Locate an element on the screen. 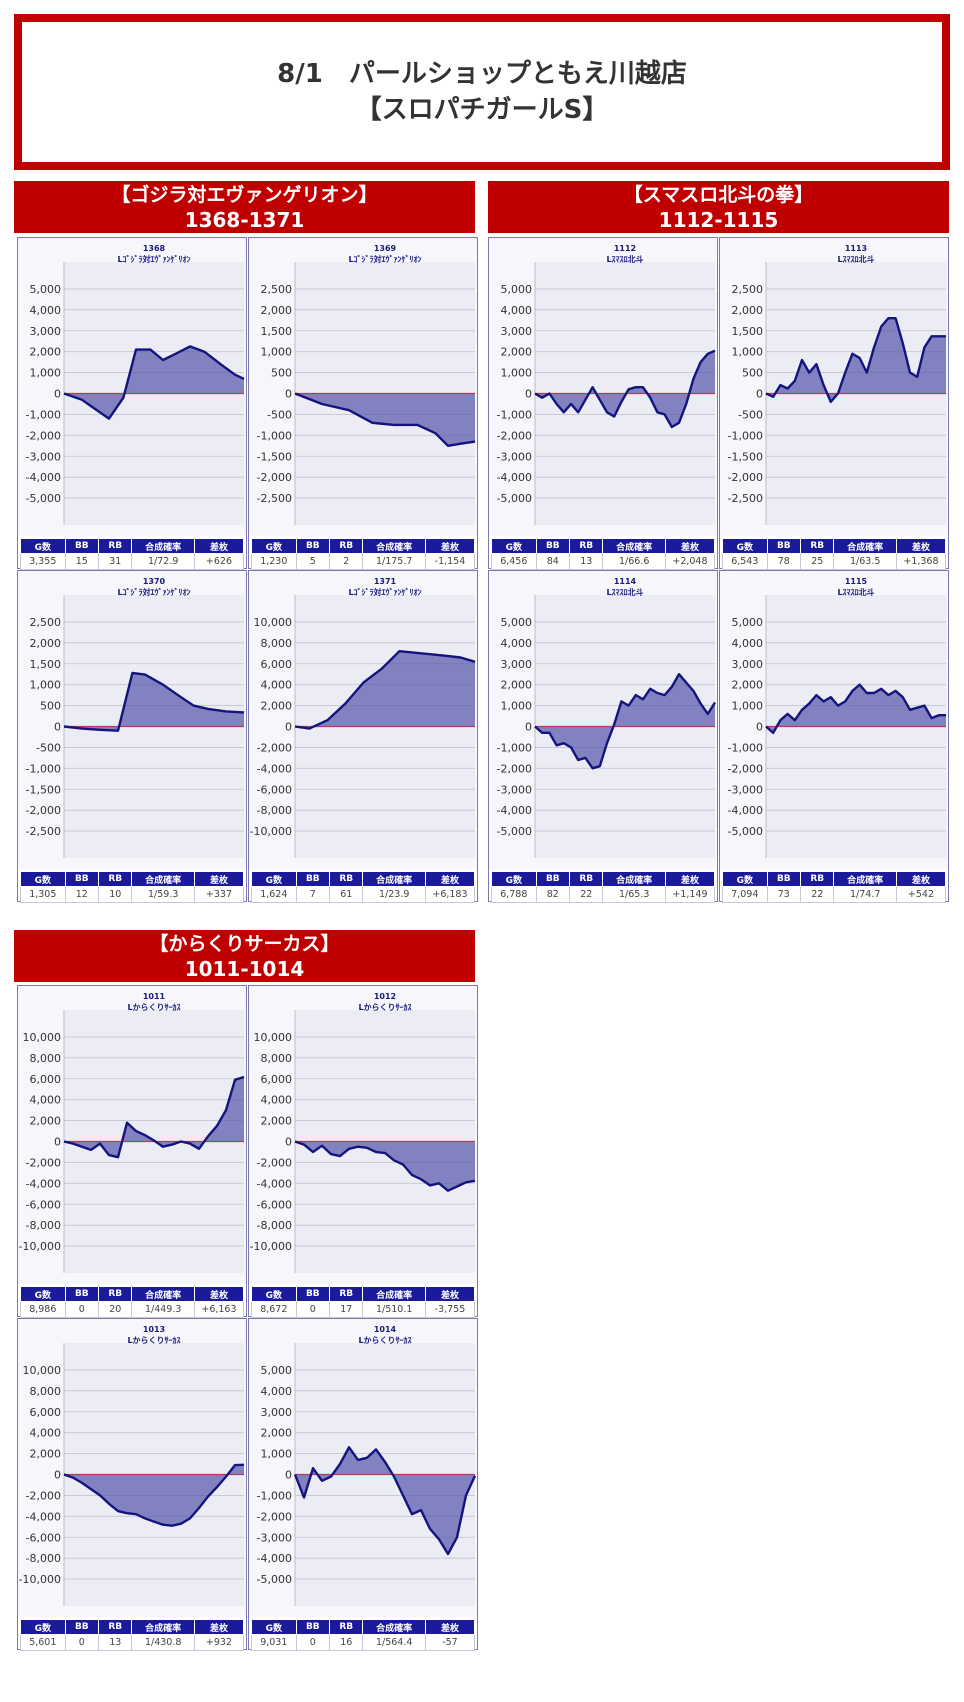 Image resolution: width=964 pixels, height=1702 pixels. stats-table: G数 BB RB 合成確率 差枚 3,355 15 31 1/72.9 +626 is located at coordinates (132, 554).